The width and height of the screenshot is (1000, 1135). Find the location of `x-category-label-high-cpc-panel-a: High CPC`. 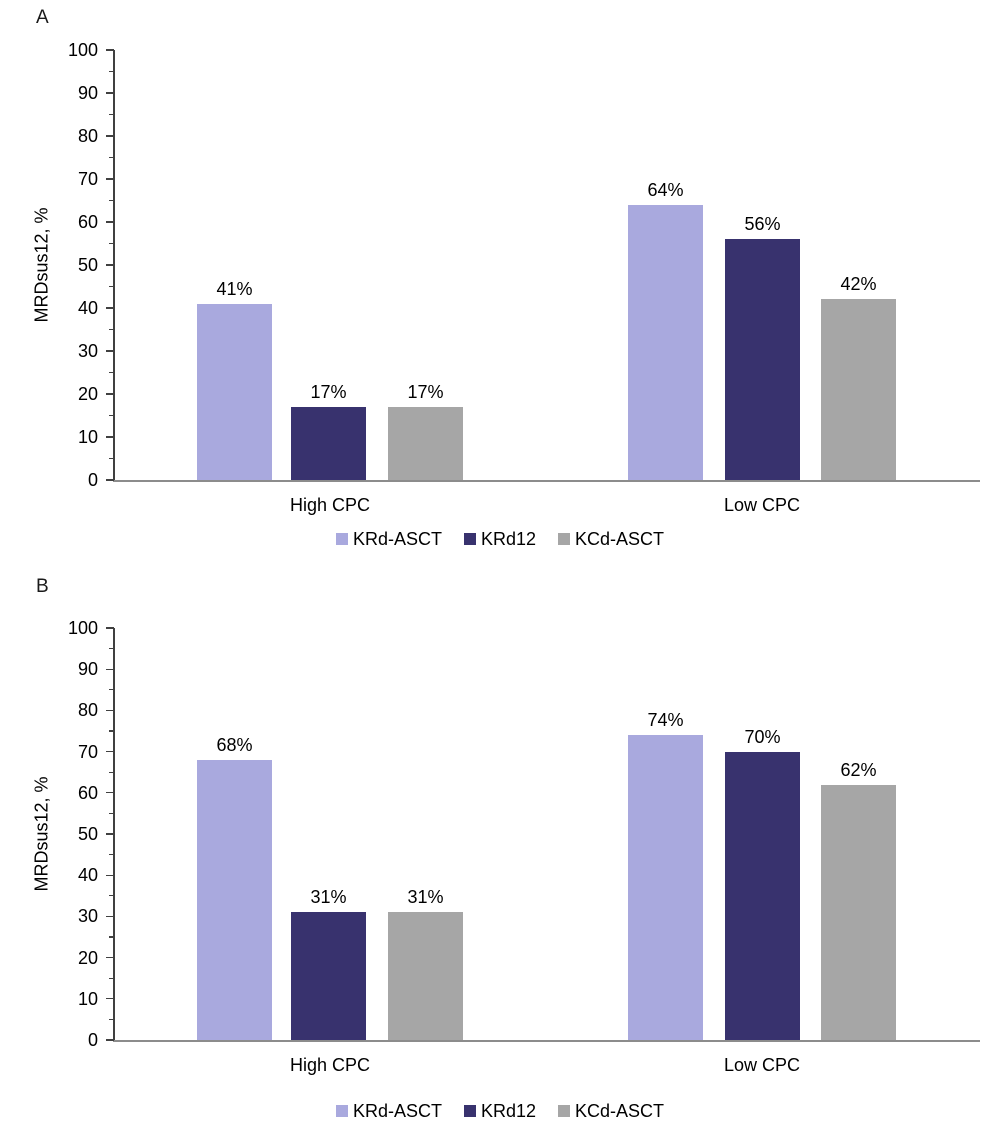

x-category-label-high-cpc-panel-a: High CPC is located at coordinates (330, 505).